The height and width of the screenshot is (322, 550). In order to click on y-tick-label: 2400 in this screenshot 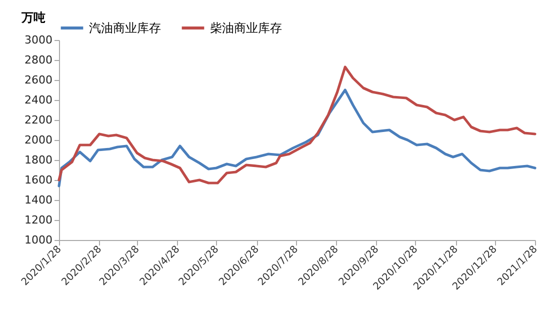, I will do `click(38, 100)`.